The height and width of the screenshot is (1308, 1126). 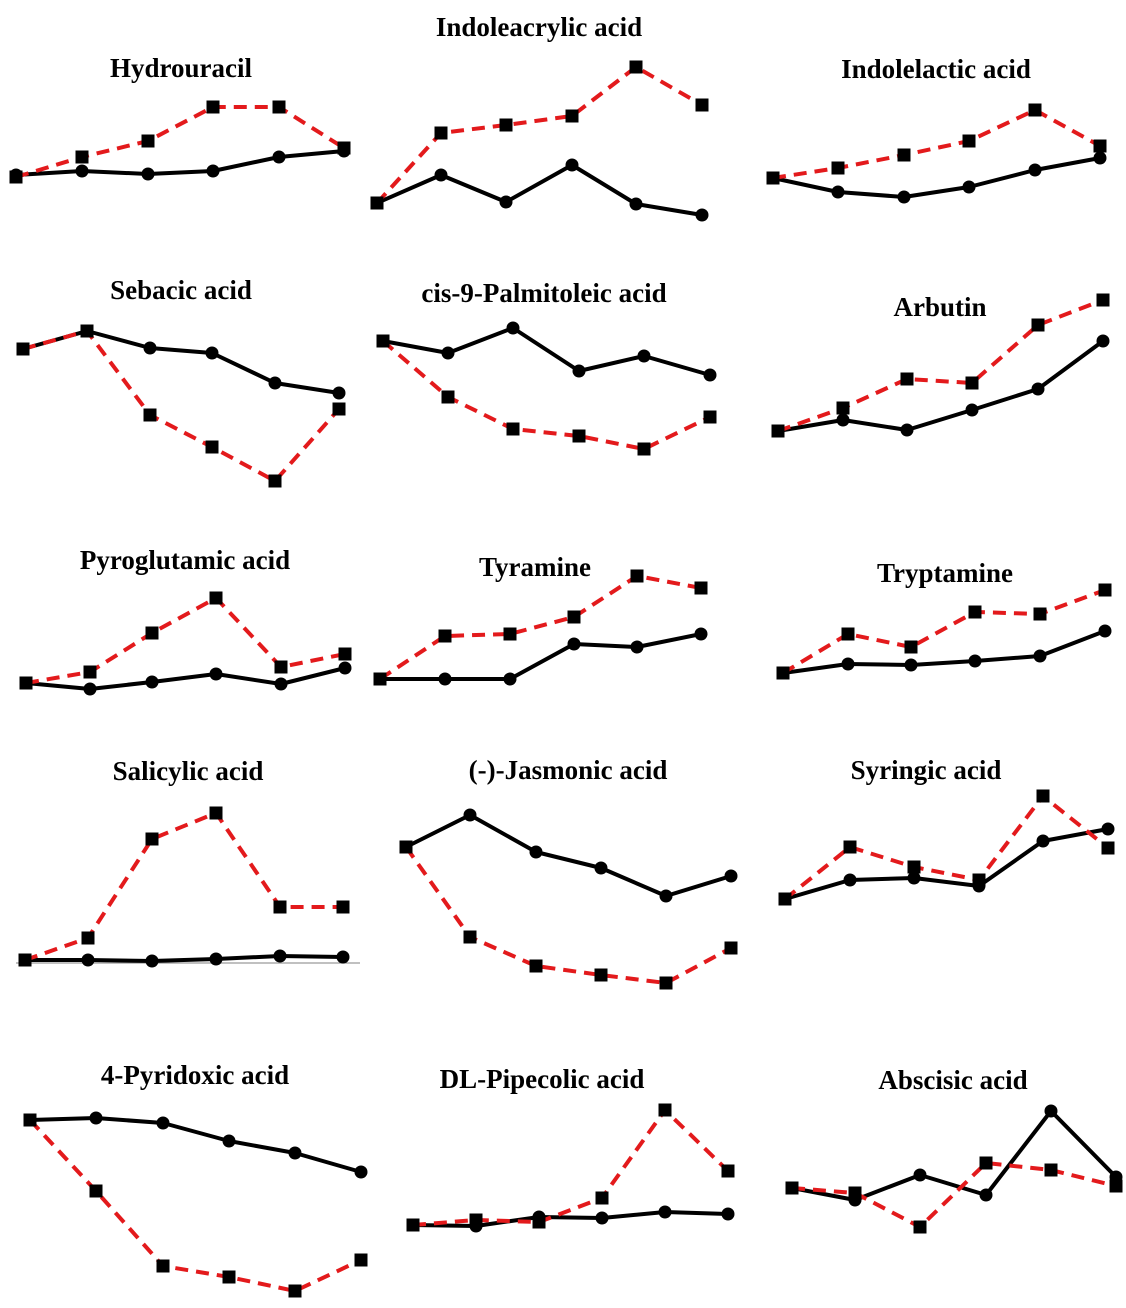 What do you see at coordinates (181, 381) in the screenshot?
I see `panel-3: Sebacic acid` at bounding box center [181, 381].